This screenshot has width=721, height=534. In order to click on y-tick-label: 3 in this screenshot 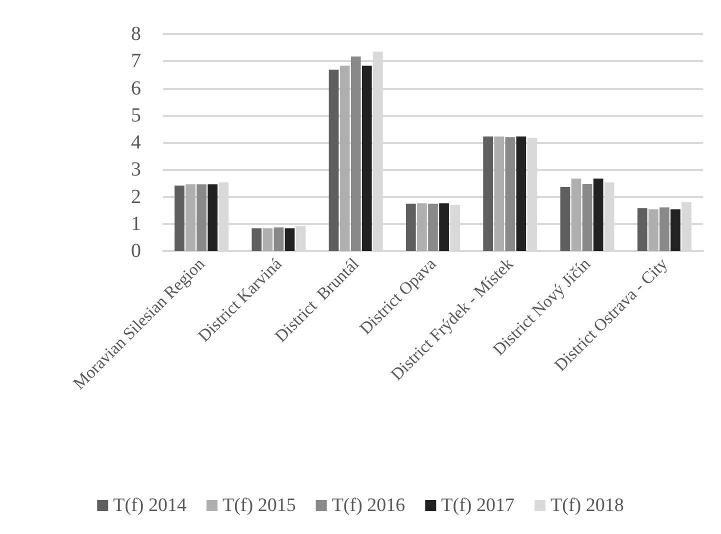, I will do `click(136, 169)`.